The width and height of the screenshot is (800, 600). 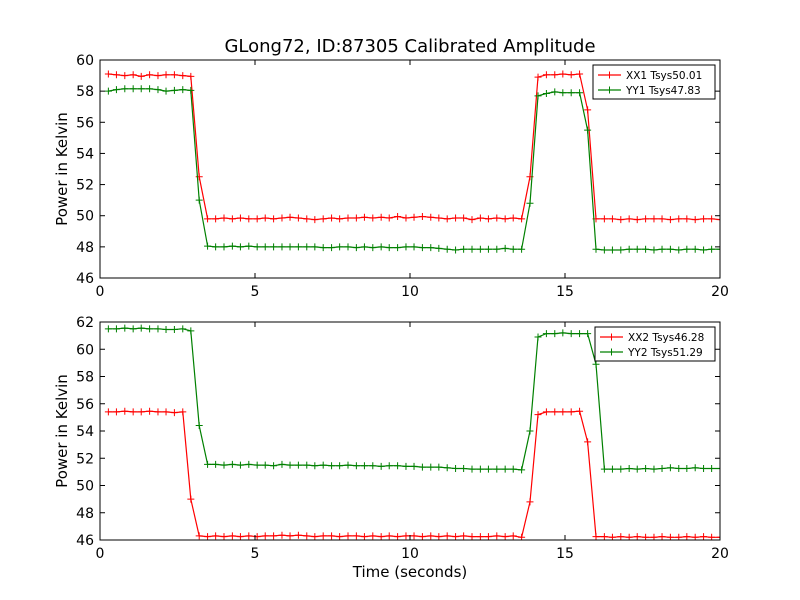 I want to click on legend: XX1 Tsys50.01 YY1 Tsys47.83, so click(x=654, y=82).